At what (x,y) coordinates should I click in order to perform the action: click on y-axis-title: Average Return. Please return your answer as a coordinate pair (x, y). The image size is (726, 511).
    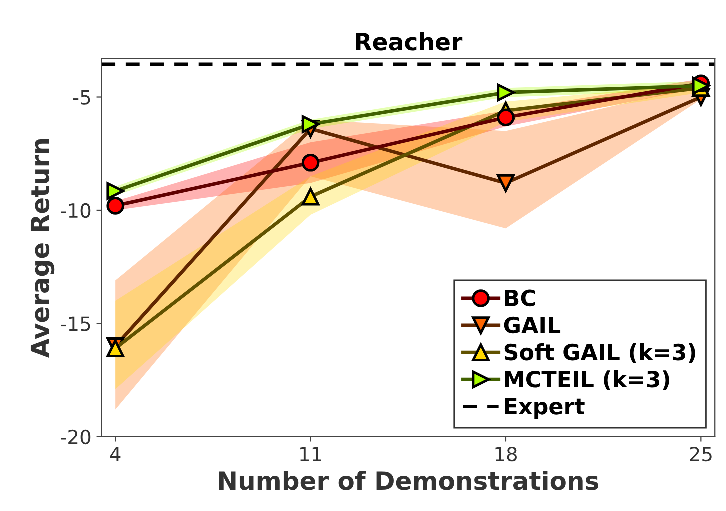
    Looking at the image, I should click on (42, 249).